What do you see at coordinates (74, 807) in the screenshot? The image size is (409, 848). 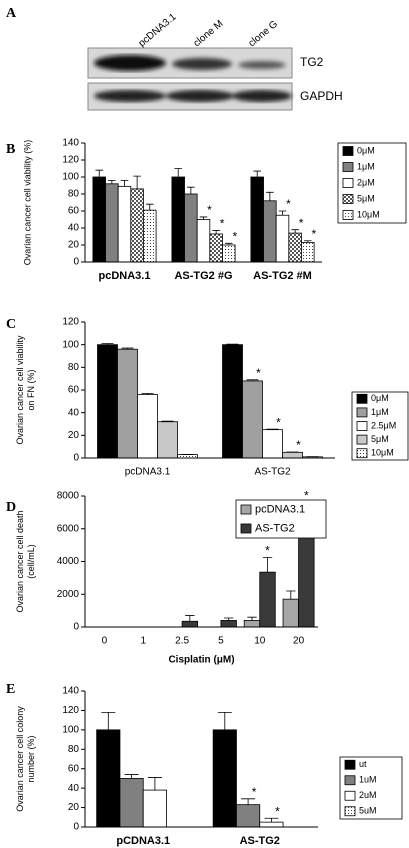 I see `y-tick-label: 20` at bounding box center [74, 807].